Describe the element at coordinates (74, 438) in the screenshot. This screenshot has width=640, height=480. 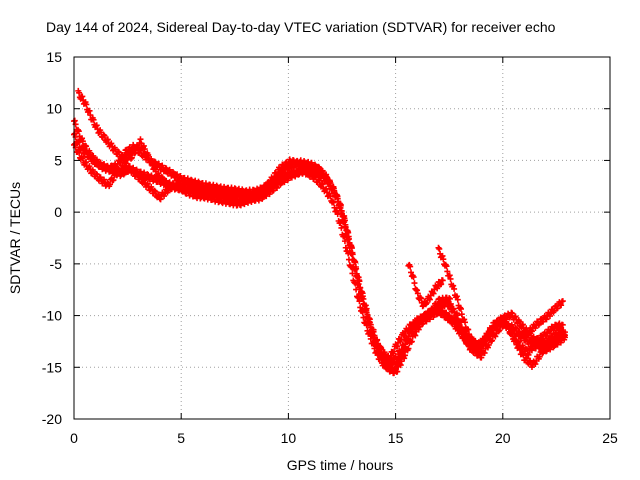
I see `x-tick-label: 0` at that location.